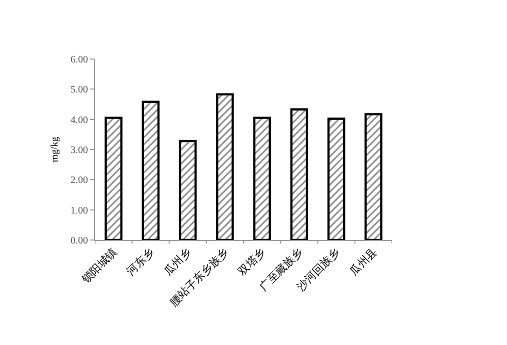 This screenshot has width=507, height=345. Describe the element at coordinates (363, 262) in the screenshot. I see `x-tick-label: 瓜州县` at that location.